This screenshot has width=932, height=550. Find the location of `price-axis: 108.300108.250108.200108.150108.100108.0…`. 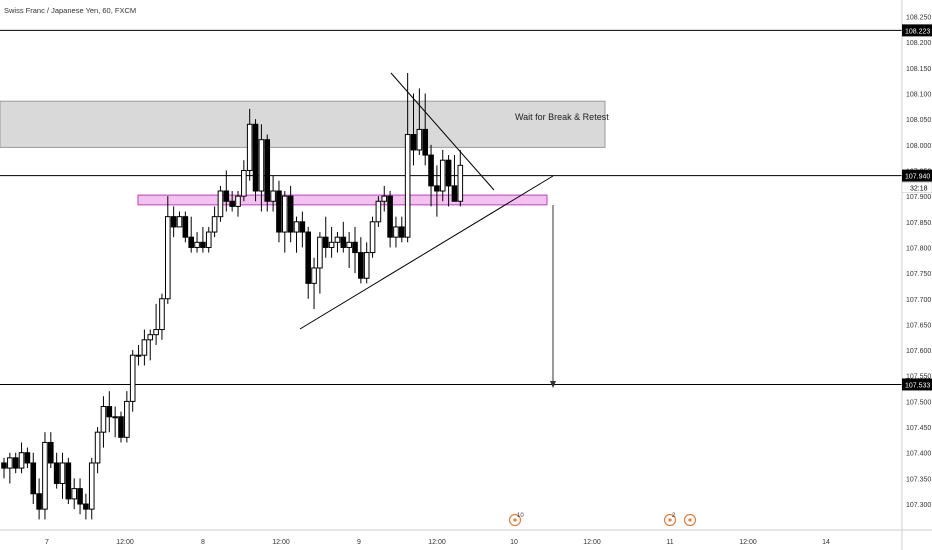

price-axis: 108.300108.250108.200108.150108.100108.0… is located at coordinates (916, 275).